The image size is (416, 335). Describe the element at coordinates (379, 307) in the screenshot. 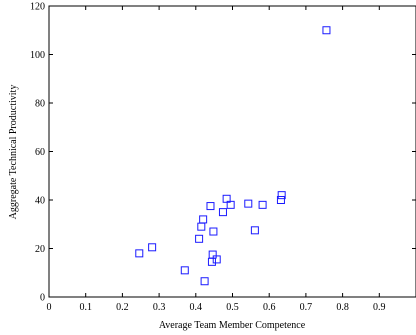

I see `x-tick-label: 0.9` at that location.